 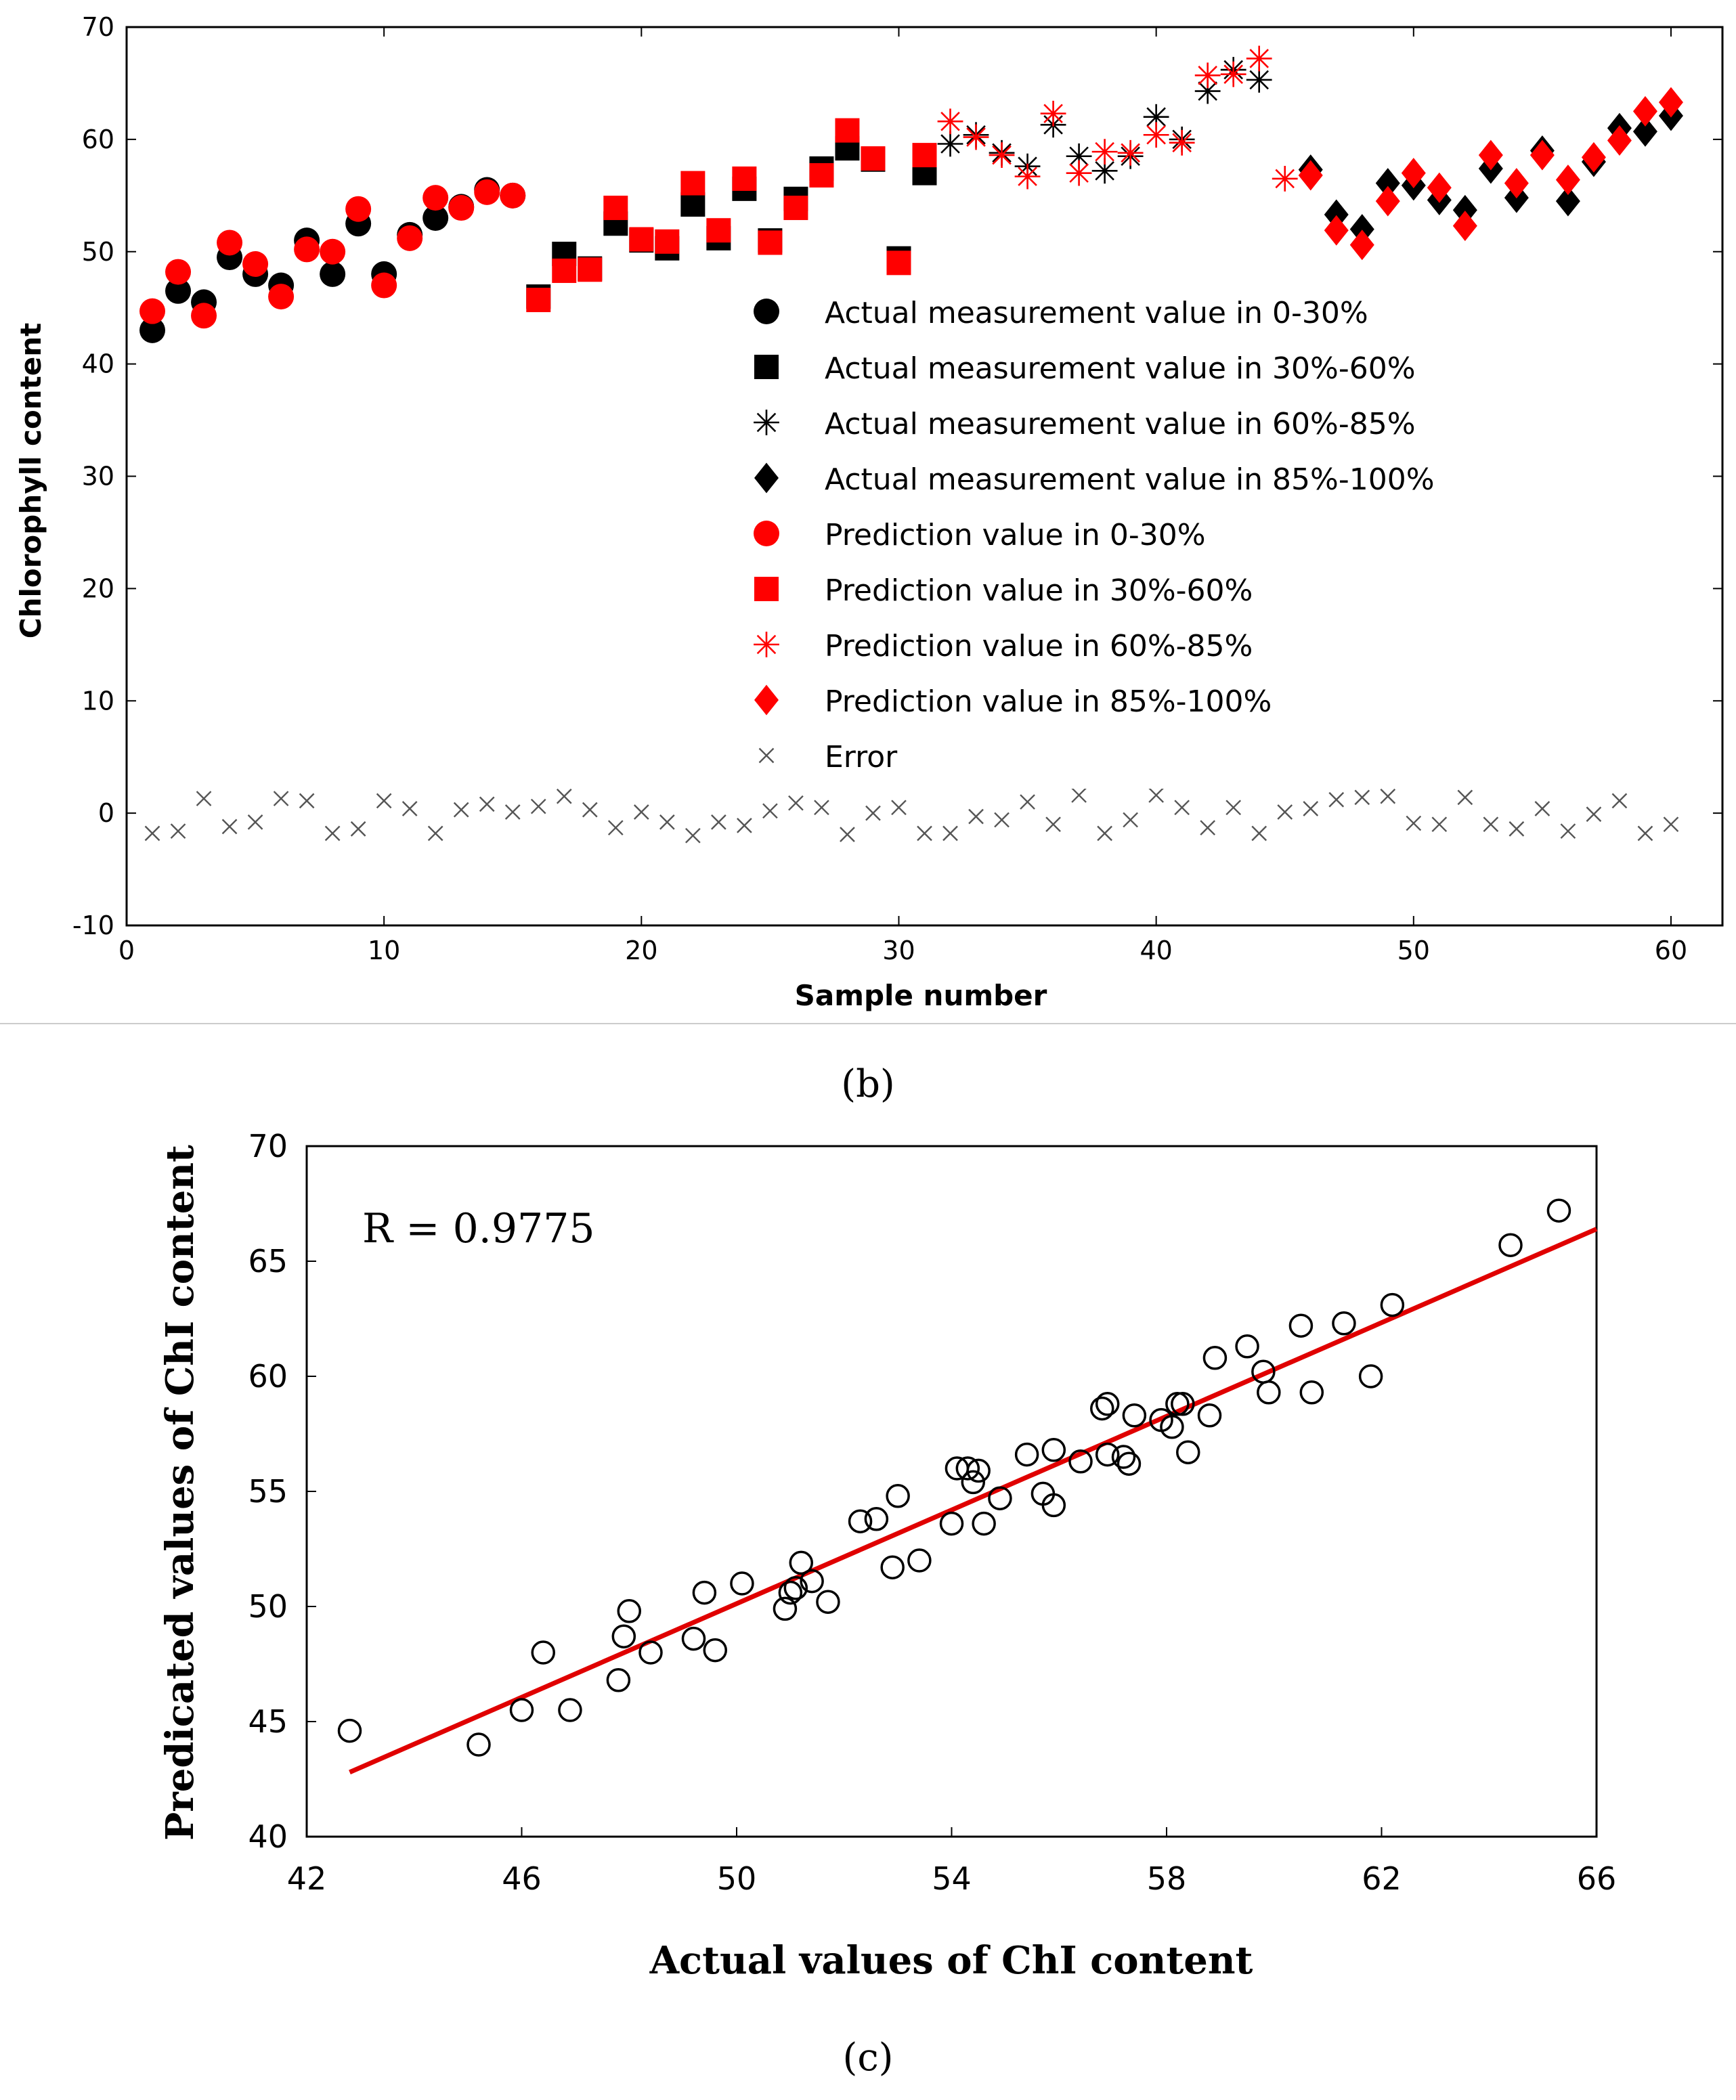 What do you see at coordinates (867, 2058) in the screenshot?
I see `panel-label-c: (c)` at bounding box center [867, 2058].